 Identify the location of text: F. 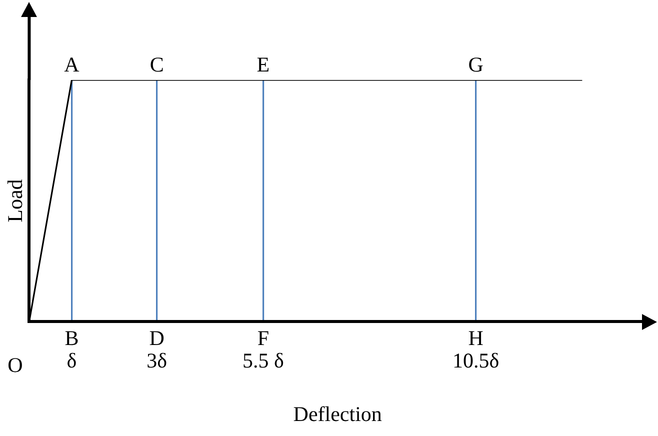
(263, 338).